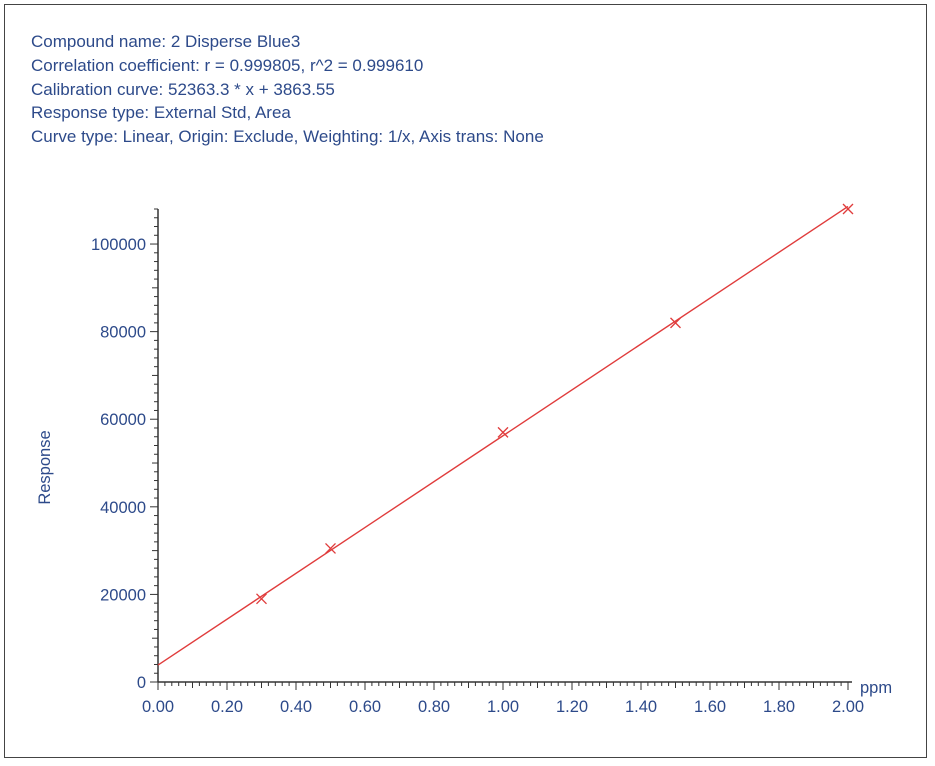 The height and width of the screenshot is (766, 935). What do you see at coordinates (123, 595) in the screenshot?
I see `y-tick-label: 20000` at bounding box center [123, 595].